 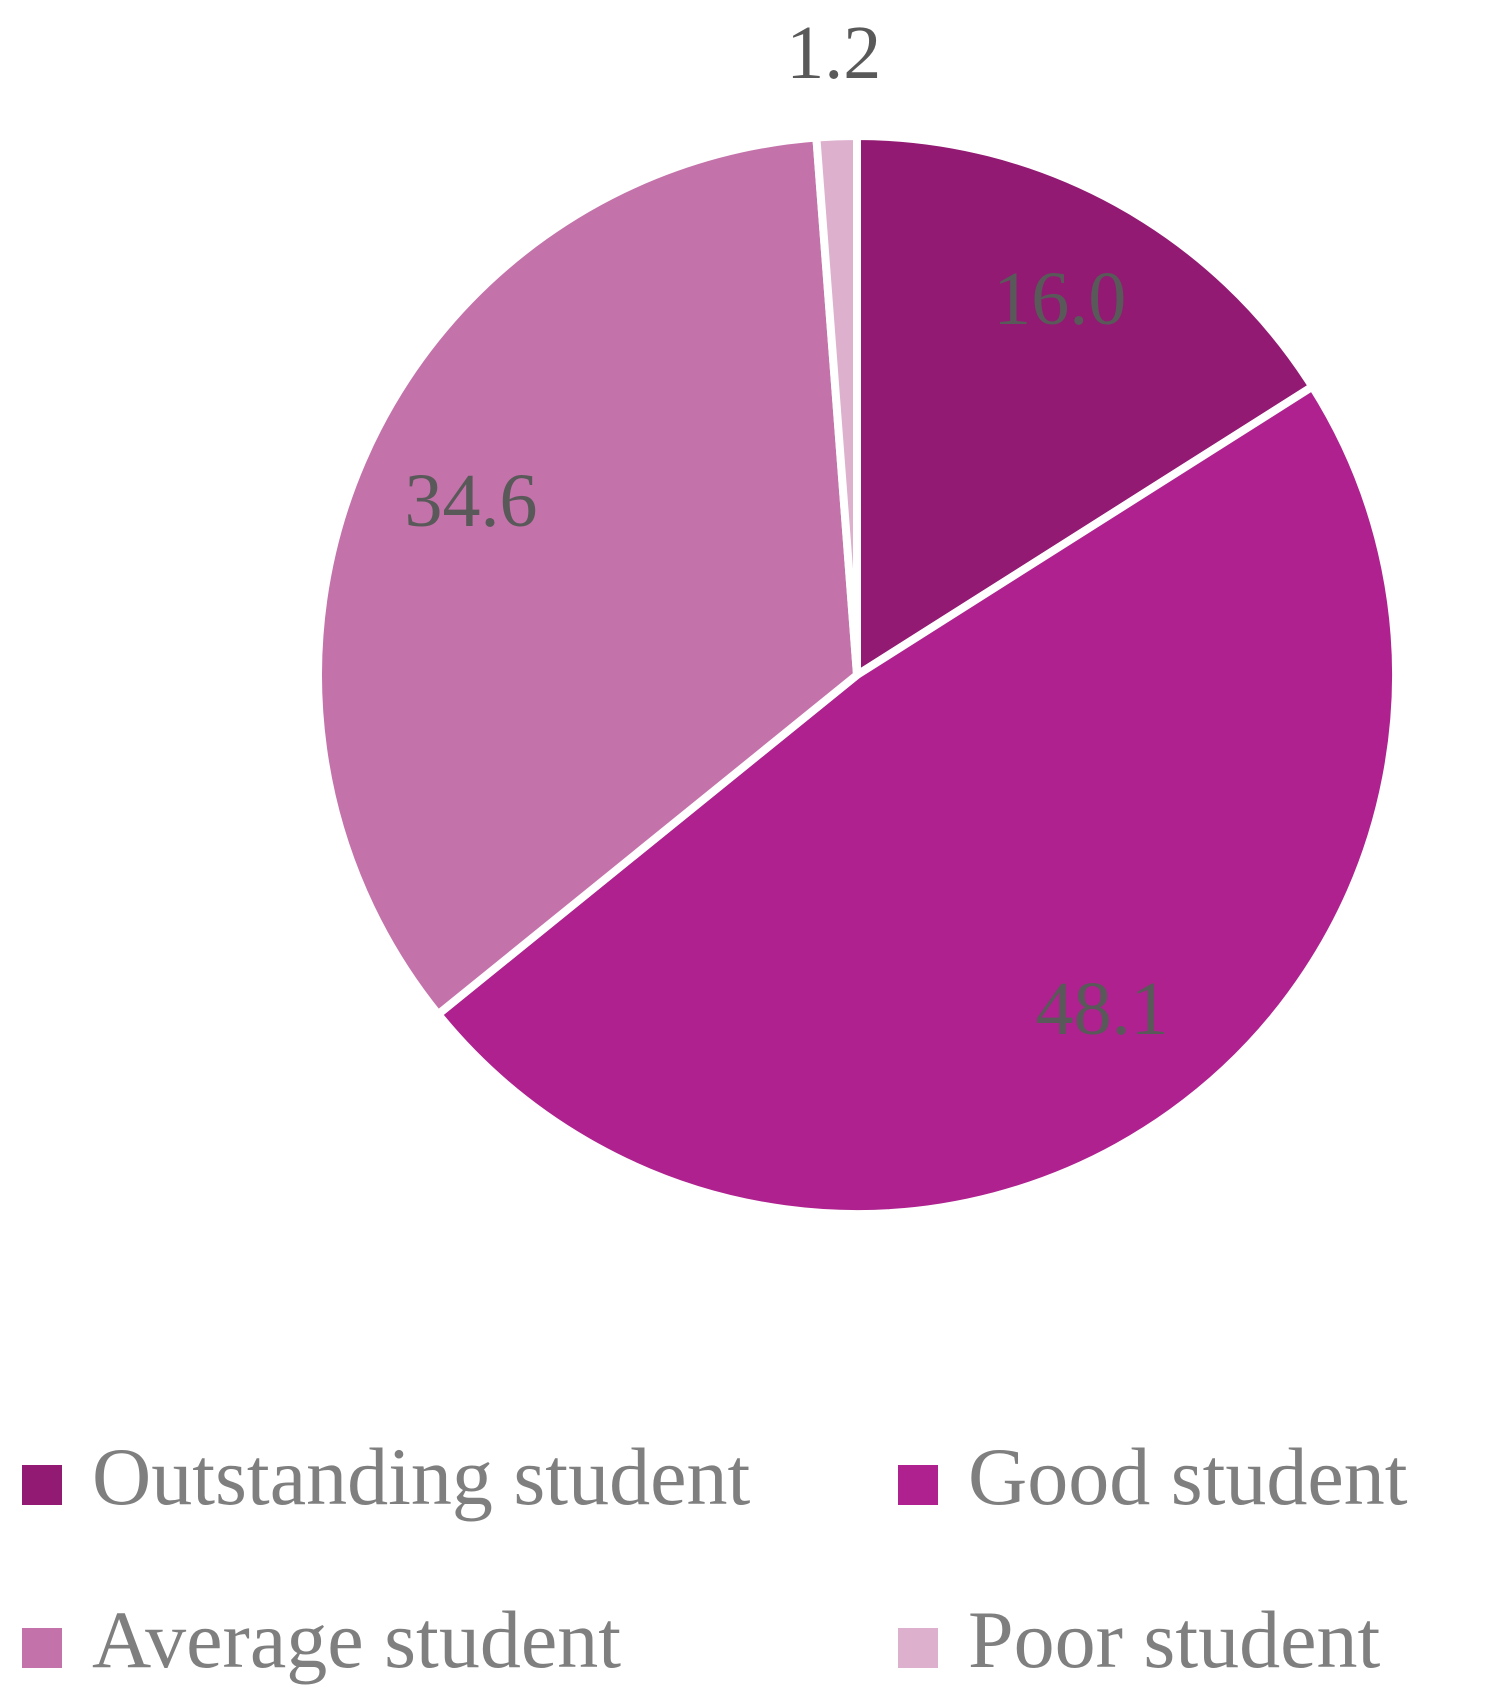 What do you see at coordinates (470, 501) in the screenshot?
I see `data-label: 34.6` at bounding box center [470, 501].